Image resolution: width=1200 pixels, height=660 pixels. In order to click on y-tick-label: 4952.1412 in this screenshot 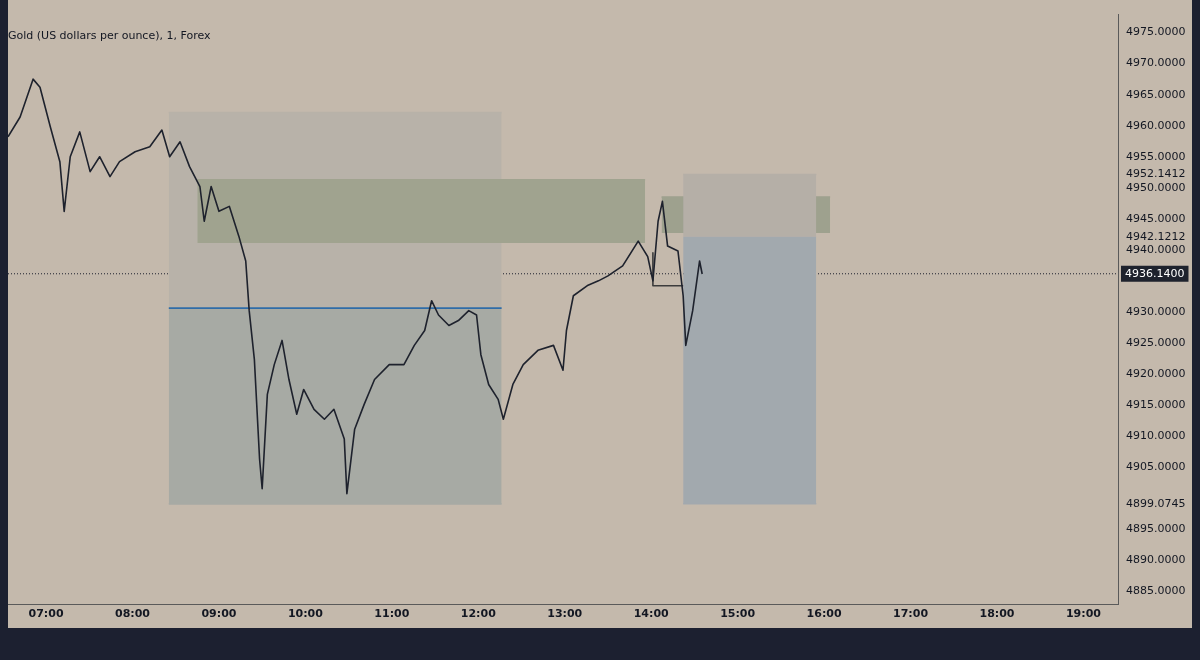, I will do `click(1156, 174)`.